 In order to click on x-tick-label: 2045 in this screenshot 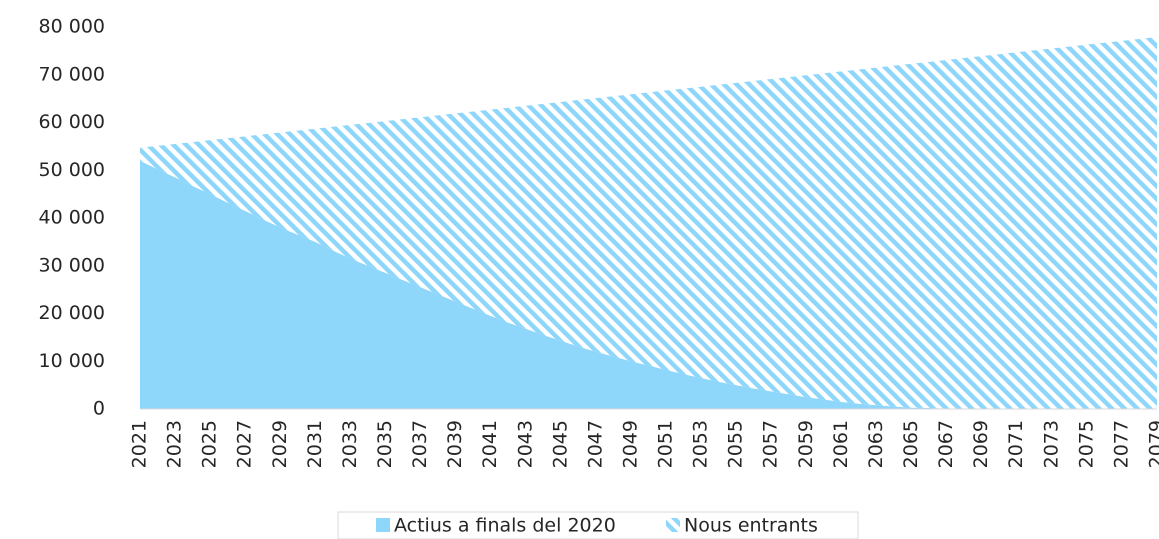, I will do `click(560, 444)`.